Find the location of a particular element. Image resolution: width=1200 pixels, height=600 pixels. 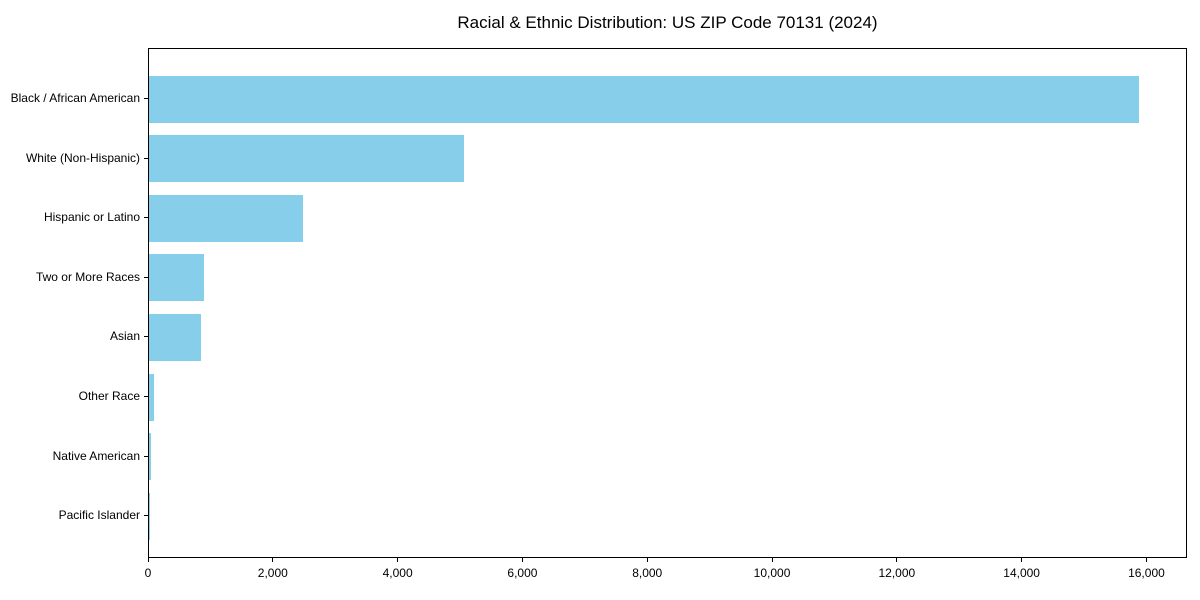

x-axis-tick-label: 0 is located at coordinates (148, 573).